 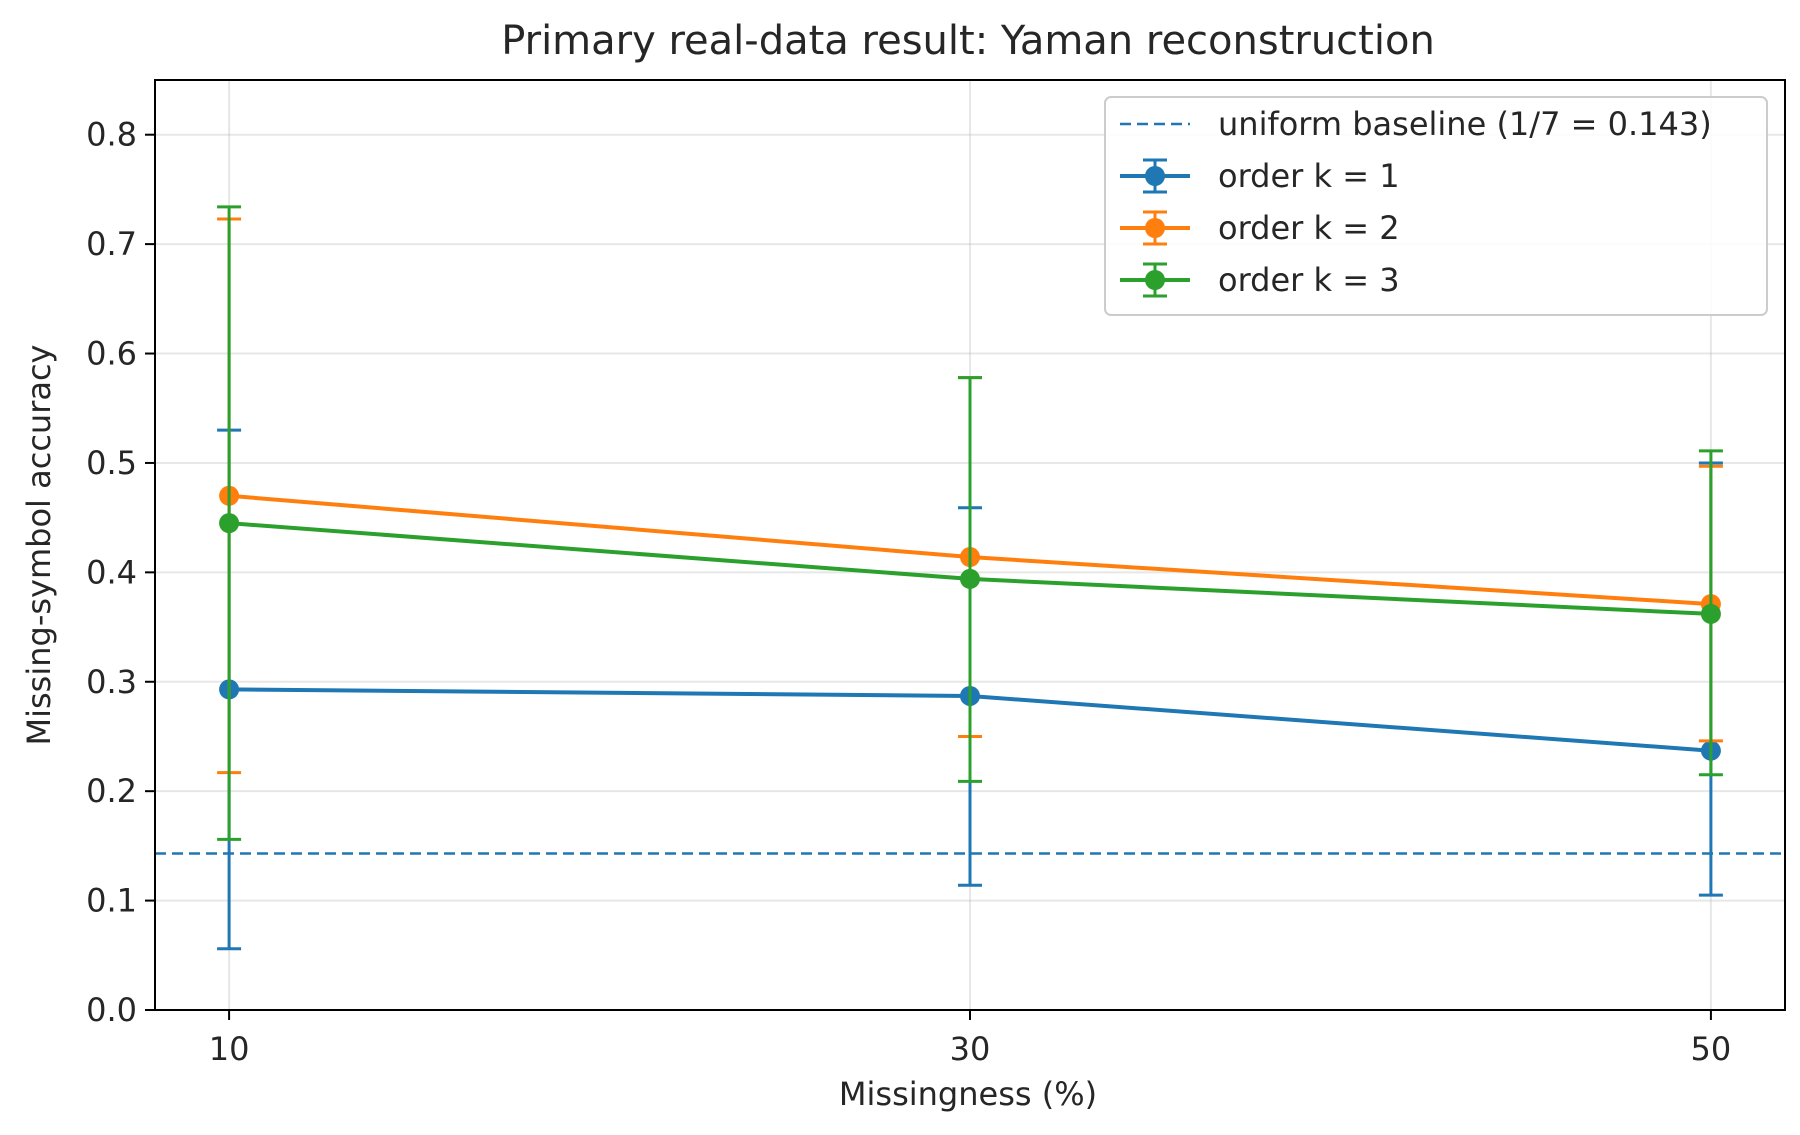 I want to click on legend-series-label: order k = 3, so click(x=1309, y=280).